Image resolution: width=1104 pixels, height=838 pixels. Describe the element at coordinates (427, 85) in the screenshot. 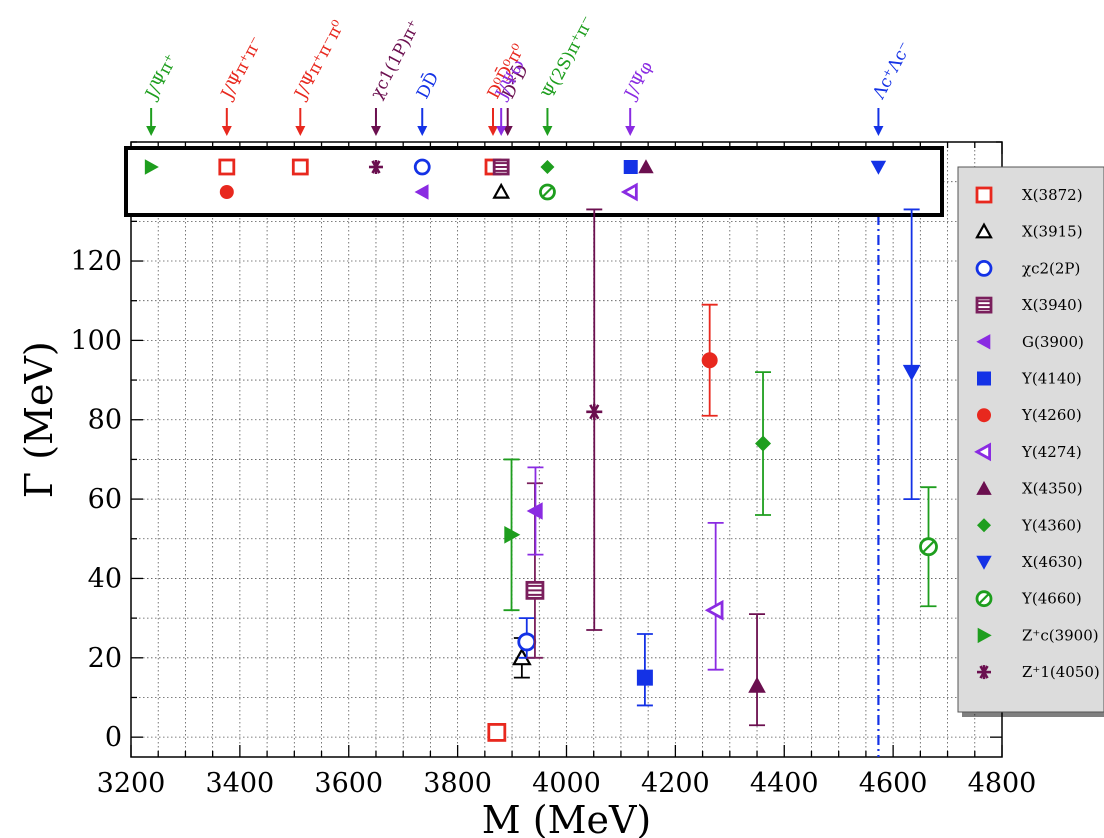

I see `threshold-label-text: DD̄` at that location.